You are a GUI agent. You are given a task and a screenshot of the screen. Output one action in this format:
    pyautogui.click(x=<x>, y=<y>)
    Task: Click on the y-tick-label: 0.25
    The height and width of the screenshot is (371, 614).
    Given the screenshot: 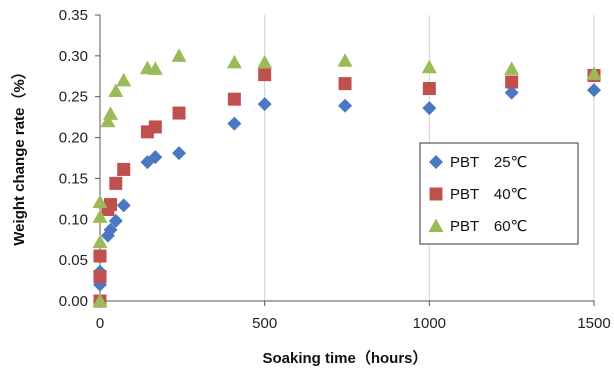 What is the action you would take?
    pyautogui.click(x=73, y=97)
    